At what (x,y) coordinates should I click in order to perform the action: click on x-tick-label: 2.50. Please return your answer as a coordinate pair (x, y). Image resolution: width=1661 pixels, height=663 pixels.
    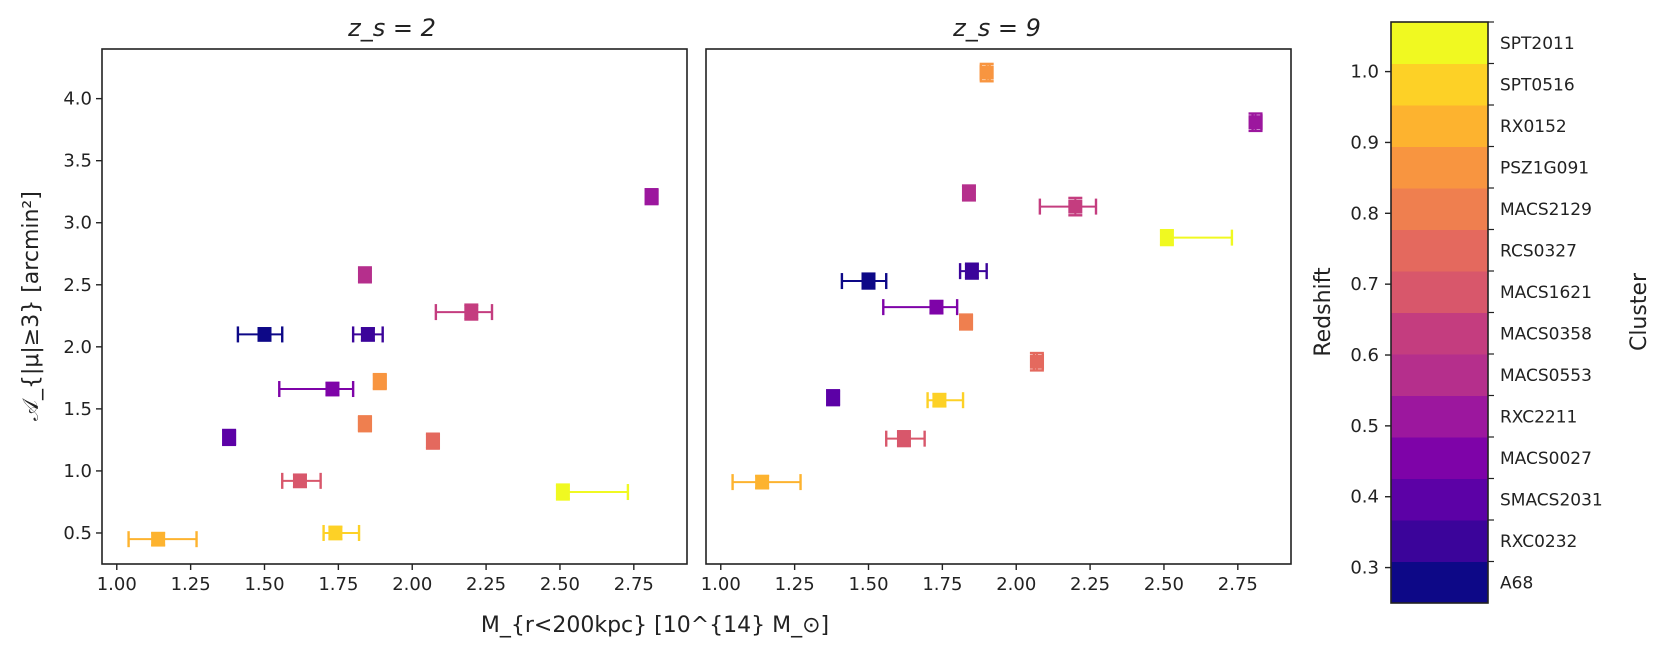
    Looking at the image, I should click on (560, 584).